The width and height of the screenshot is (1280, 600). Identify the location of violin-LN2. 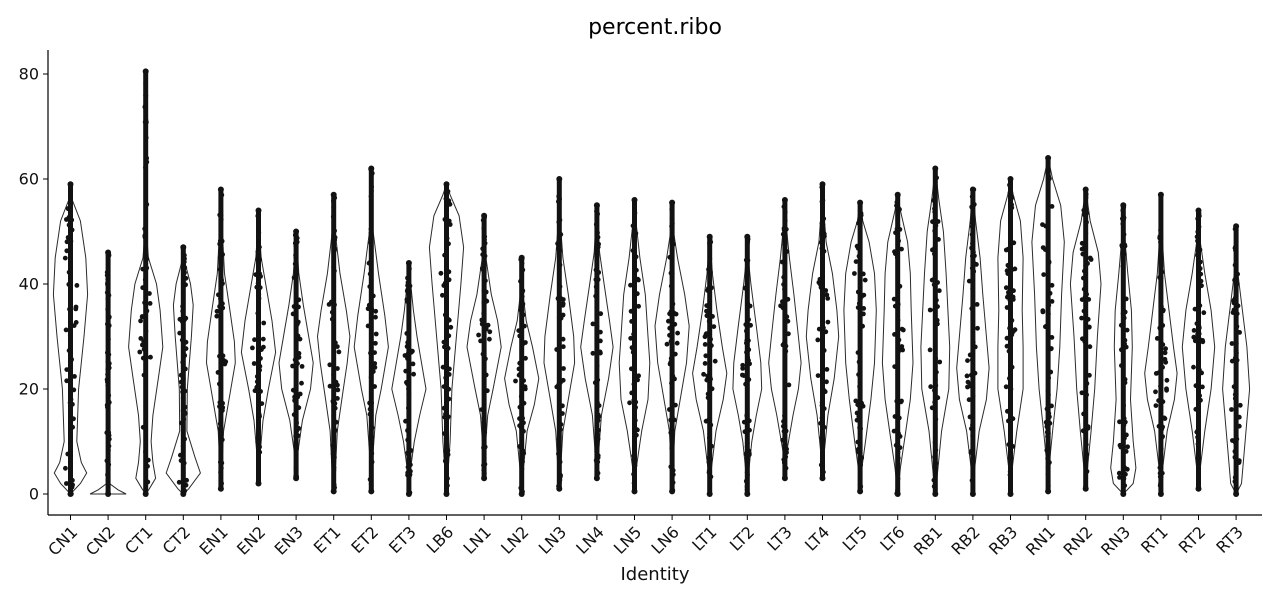
(522, 375).